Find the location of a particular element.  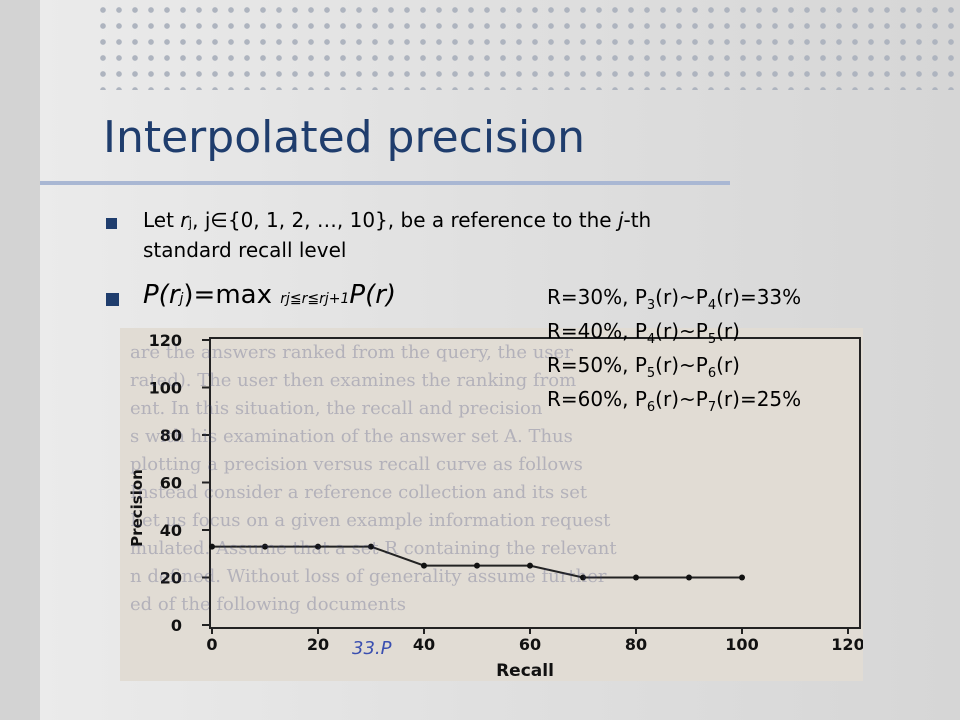

note-line: R=60%, P6(r)~P7(r)=25% is located at coordinates (674, 401).